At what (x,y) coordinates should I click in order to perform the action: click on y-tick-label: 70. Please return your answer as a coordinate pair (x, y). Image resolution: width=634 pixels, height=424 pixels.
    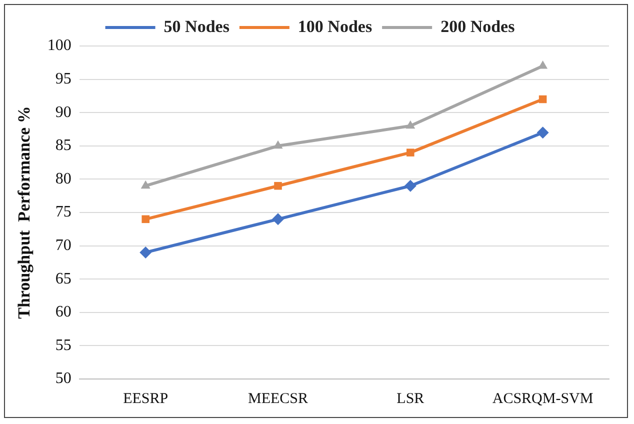
    Looking at the image, I should click on (63, 245).